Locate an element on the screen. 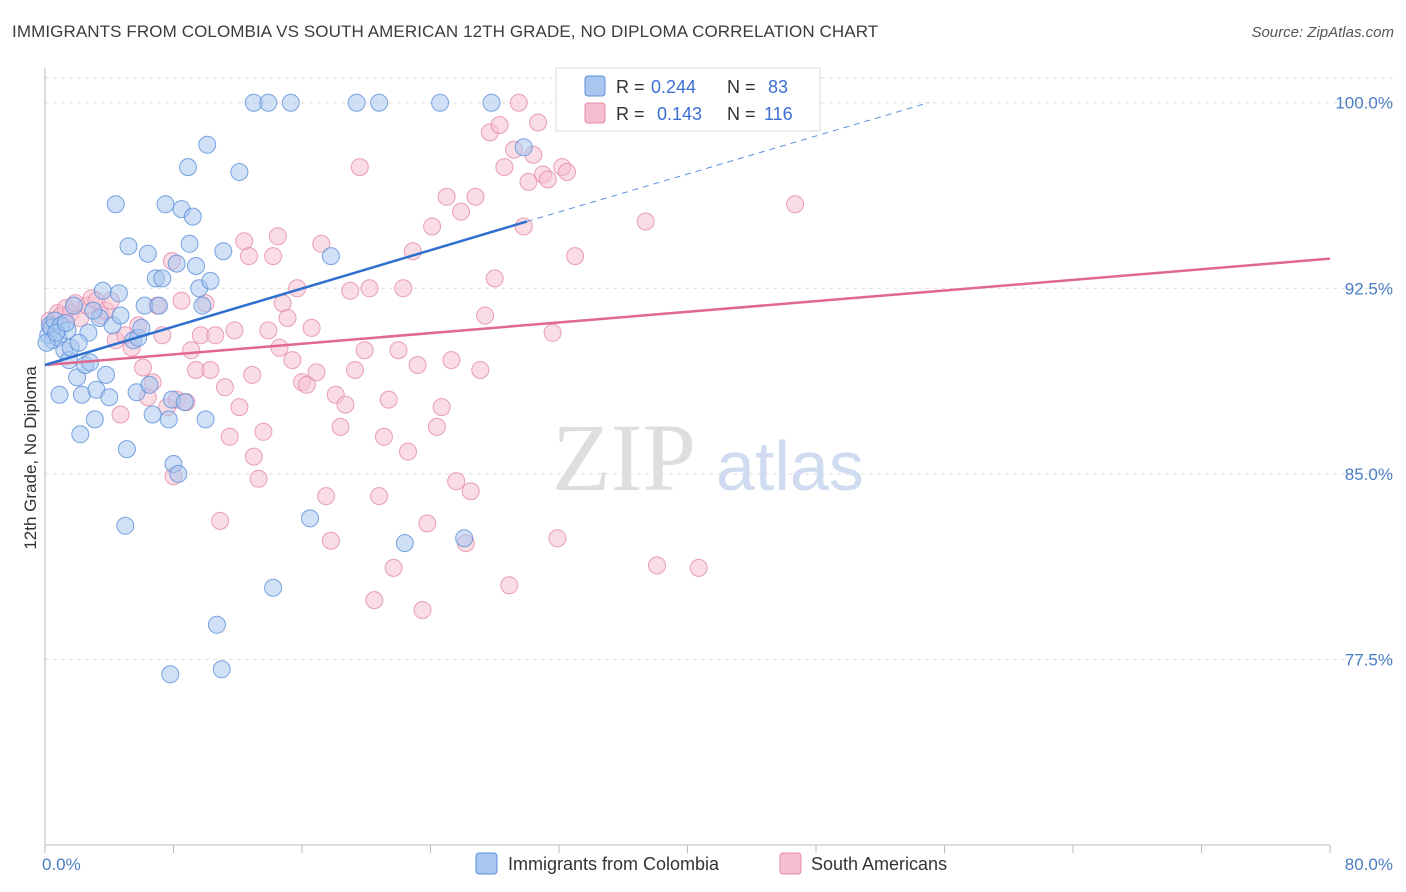 This screenshot has height=892, width=1406. stats-legend-r-label-blue: R = is located at coordinates (630, 87).